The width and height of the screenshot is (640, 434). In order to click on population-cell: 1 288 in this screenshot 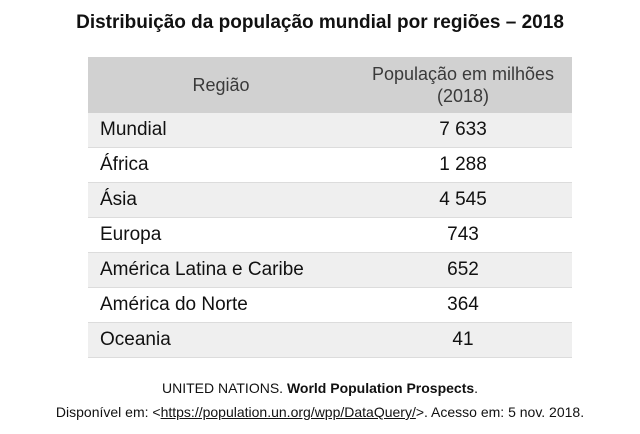, I will do `click(463, 165)`.